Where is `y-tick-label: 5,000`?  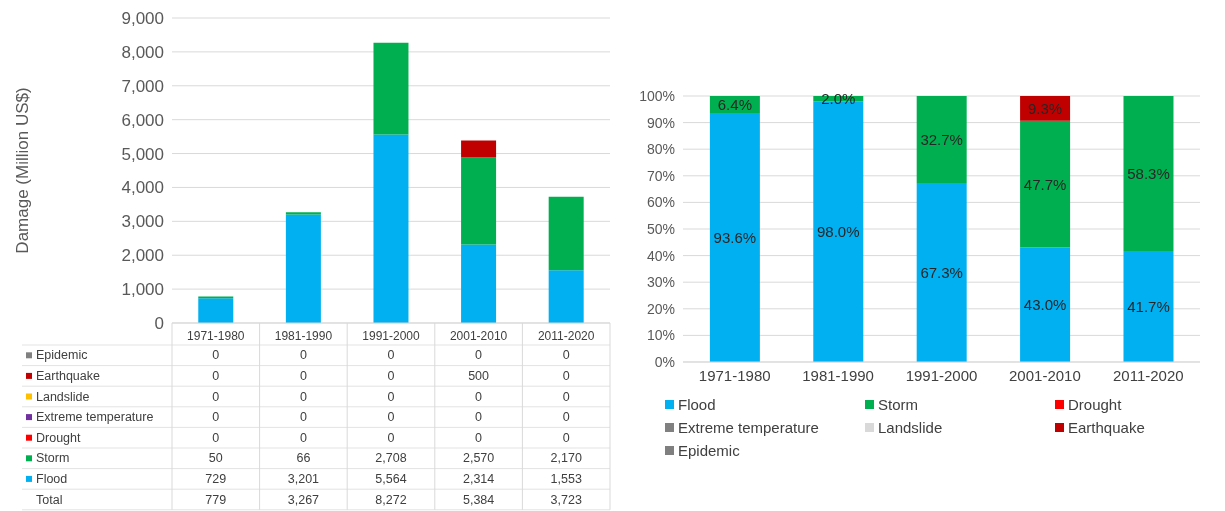 y-tick-label: 5,000 is located at coordinates (142, 154).